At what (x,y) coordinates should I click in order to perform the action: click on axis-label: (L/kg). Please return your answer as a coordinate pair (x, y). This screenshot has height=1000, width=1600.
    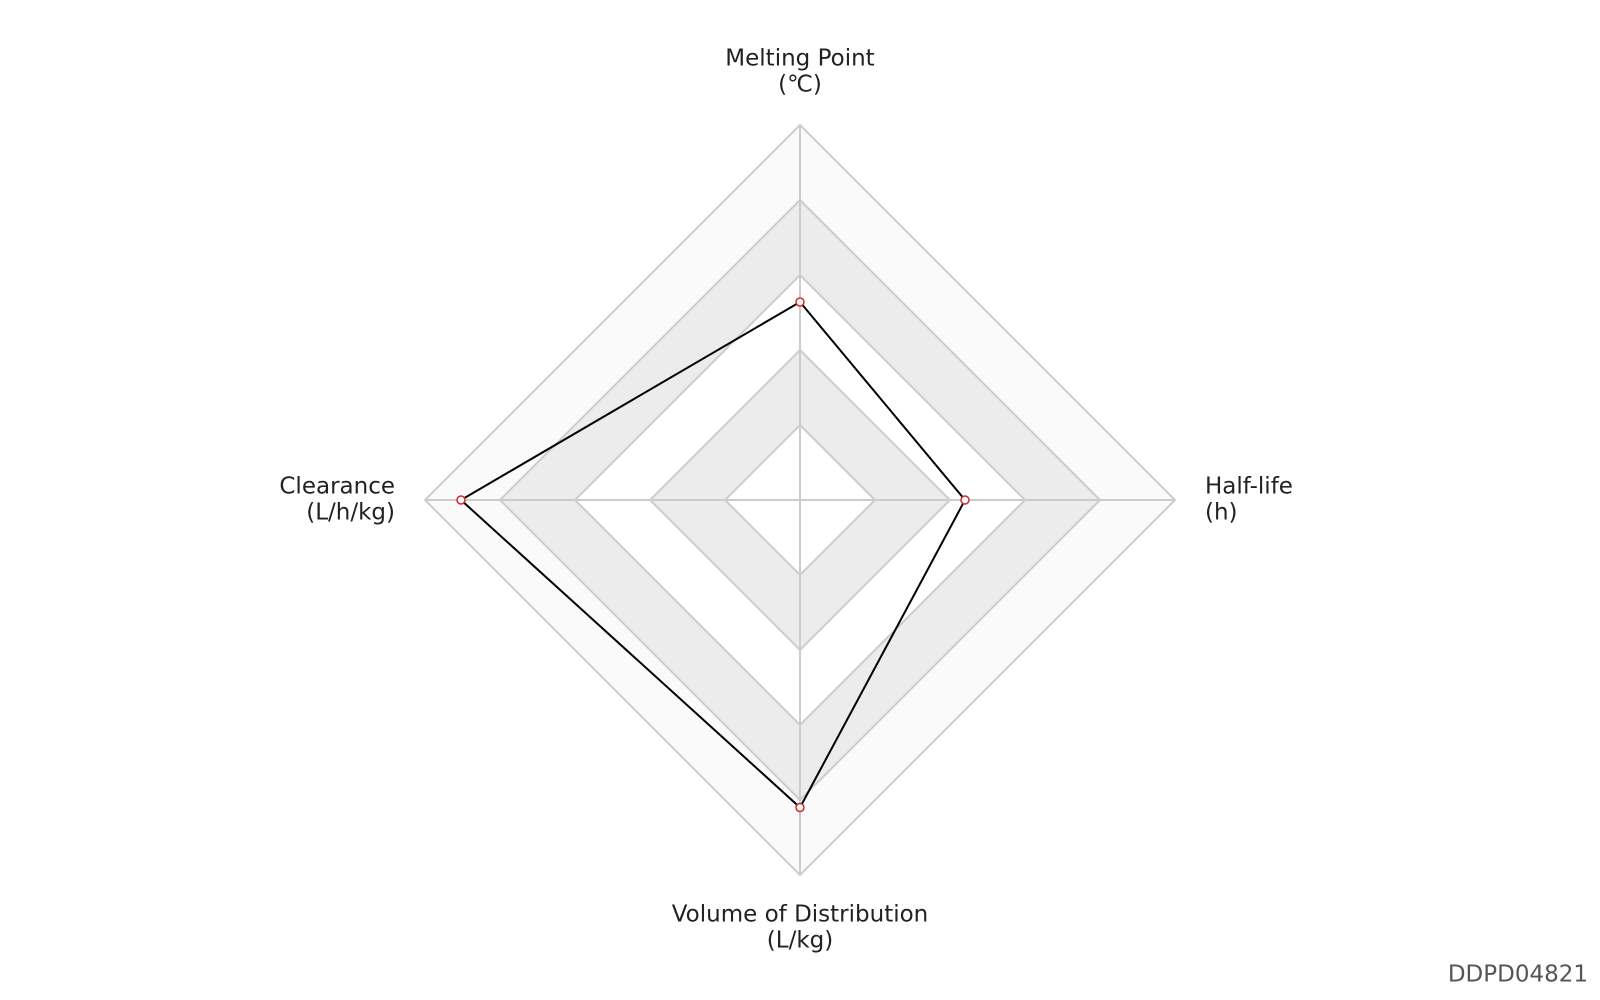
    Looking at the image, I should click on (800, 941).